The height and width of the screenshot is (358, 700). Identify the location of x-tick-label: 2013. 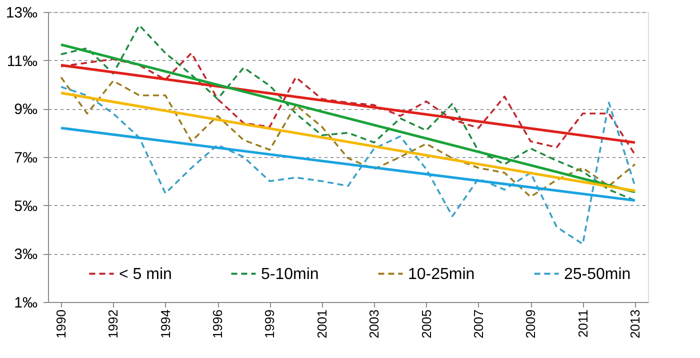
(634, 324).